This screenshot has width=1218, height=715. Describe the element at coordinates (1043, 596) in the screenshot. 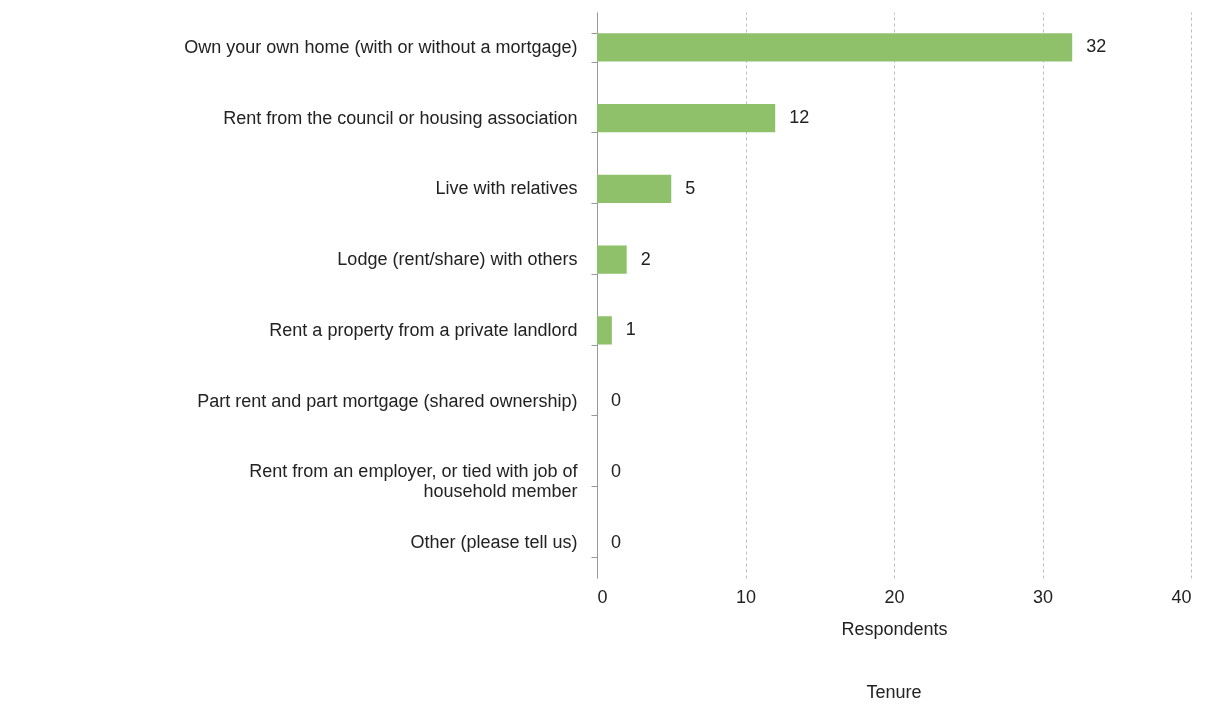

I see `x-tick-label: 30` at that location.